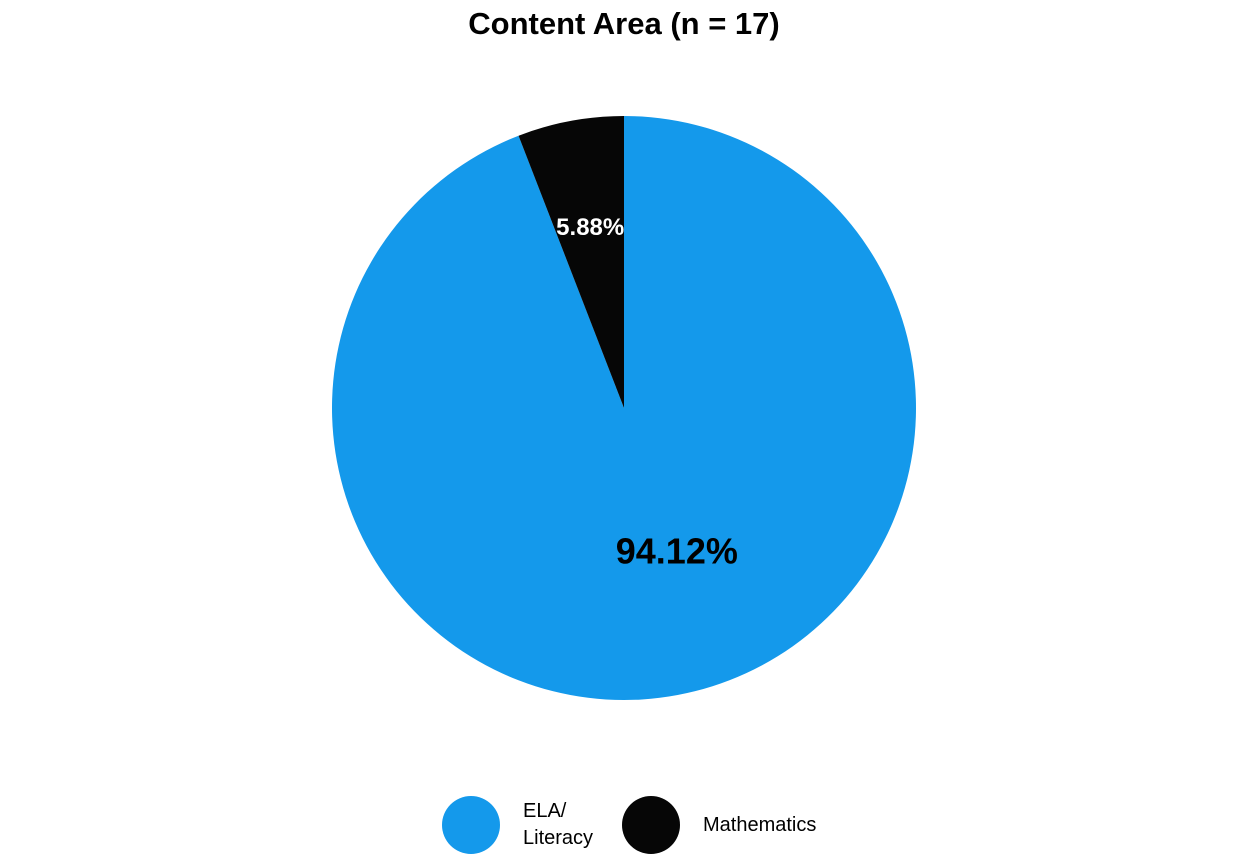  I want to click on data-label-ela-literacy: 94.12%, so click(677, 551).